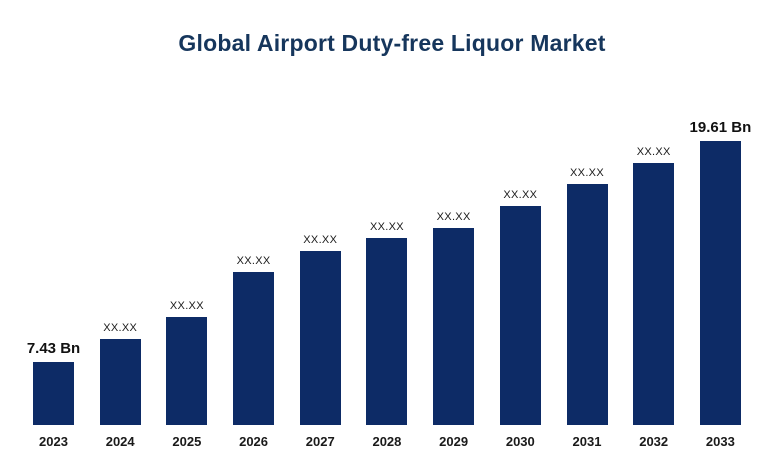 The width and height of the screenshot is (784, 457). I want to click on bar-group: XX.XX 2029, so click(454, 330).